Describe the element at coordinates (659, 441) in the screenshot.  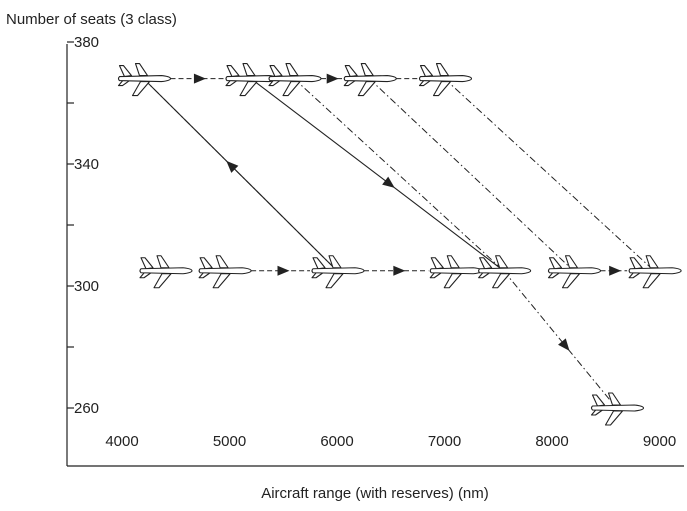
I see `x-tick-label: 9000` at that location.